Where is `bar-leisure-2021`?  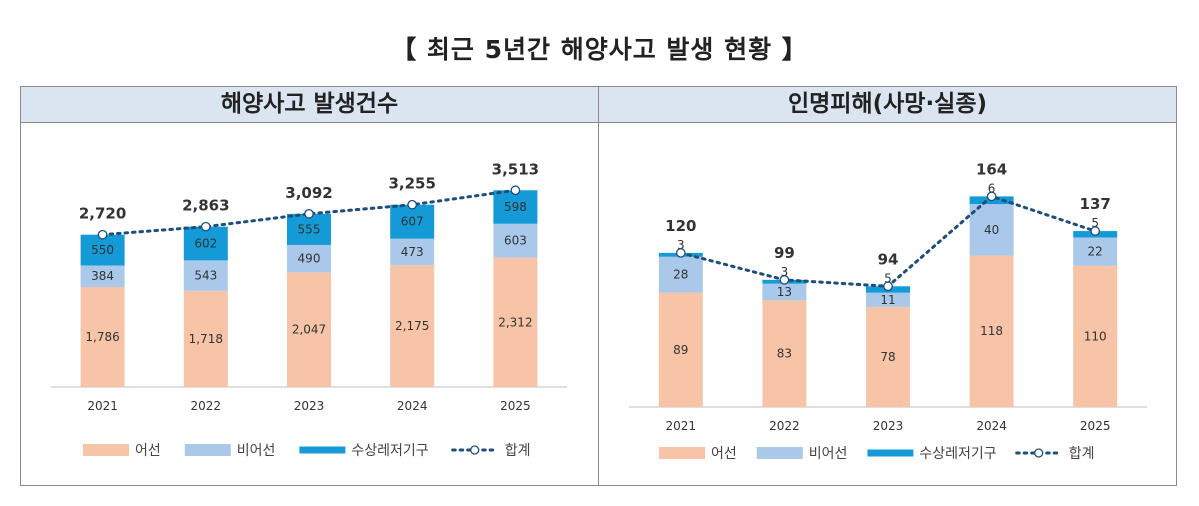
bar-leisure-2021 is located at coordinates (102, 250).